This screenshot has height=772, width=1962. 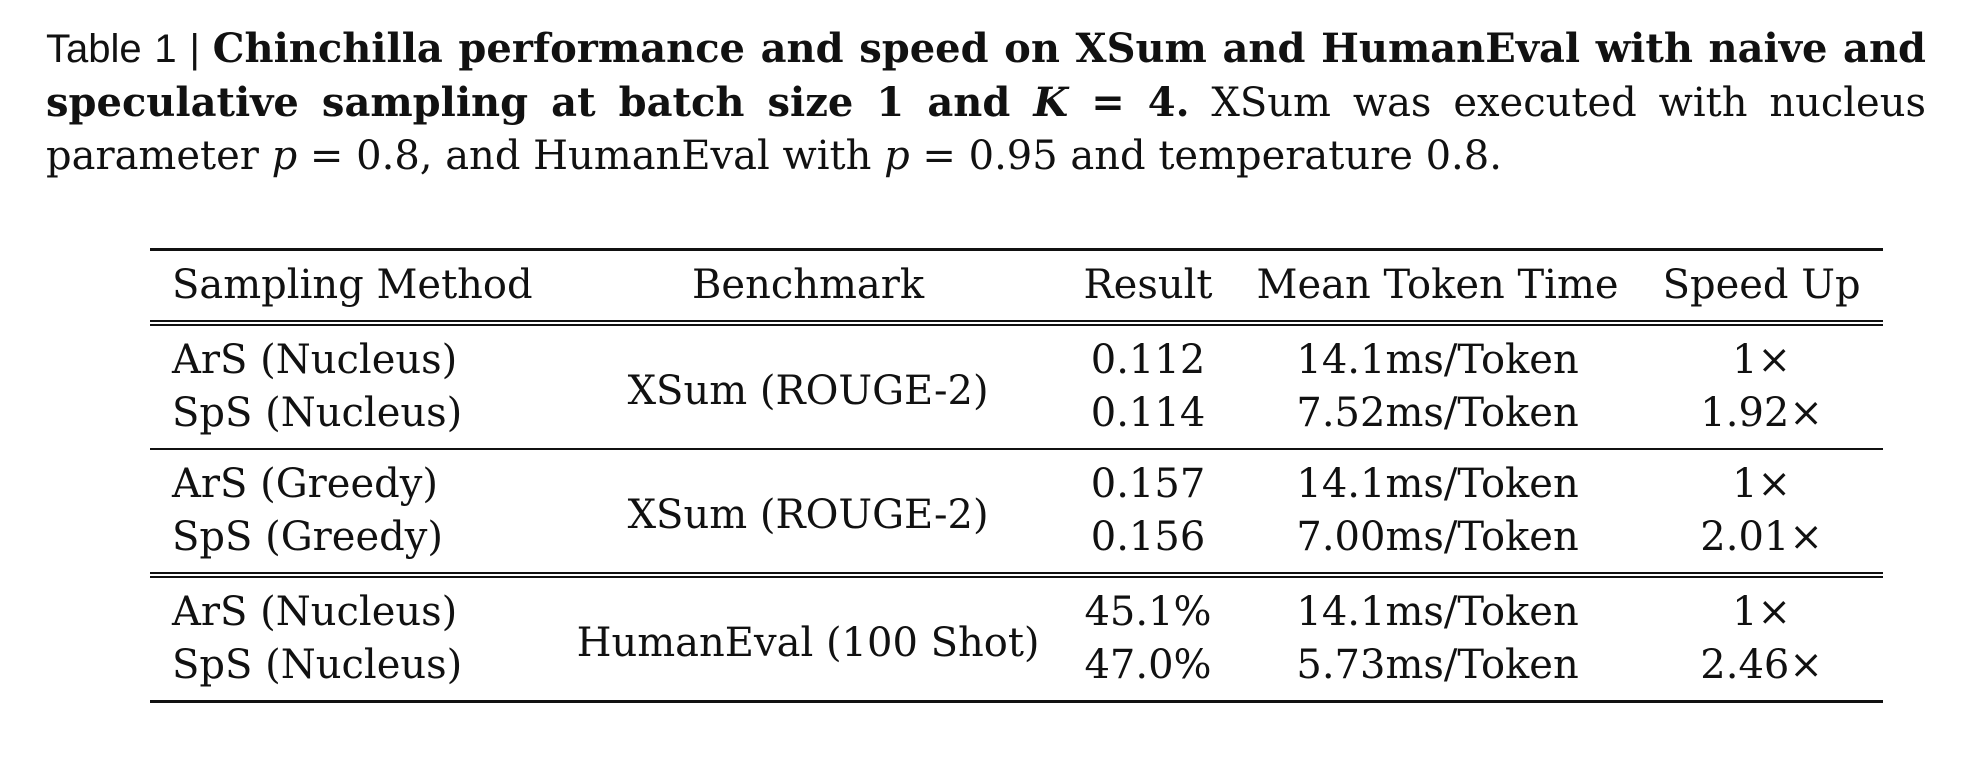 I want to click on result-cell: 0.156, so click(x=1148, y=537).